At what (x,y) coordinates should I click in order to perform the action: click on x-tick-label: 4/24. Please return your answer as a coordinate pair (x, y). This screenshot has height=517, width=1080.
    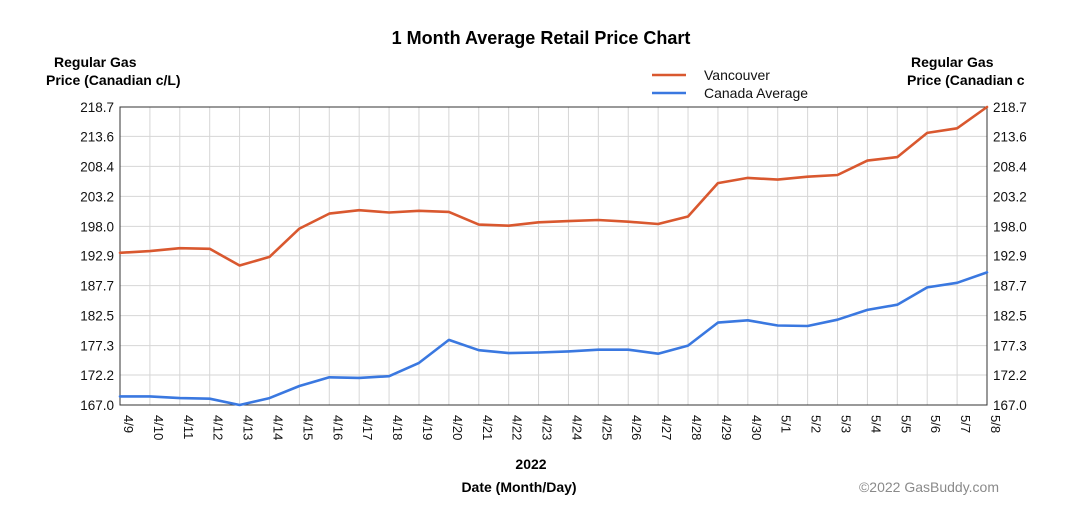
    Looking at the image, I should click on (576, 427).